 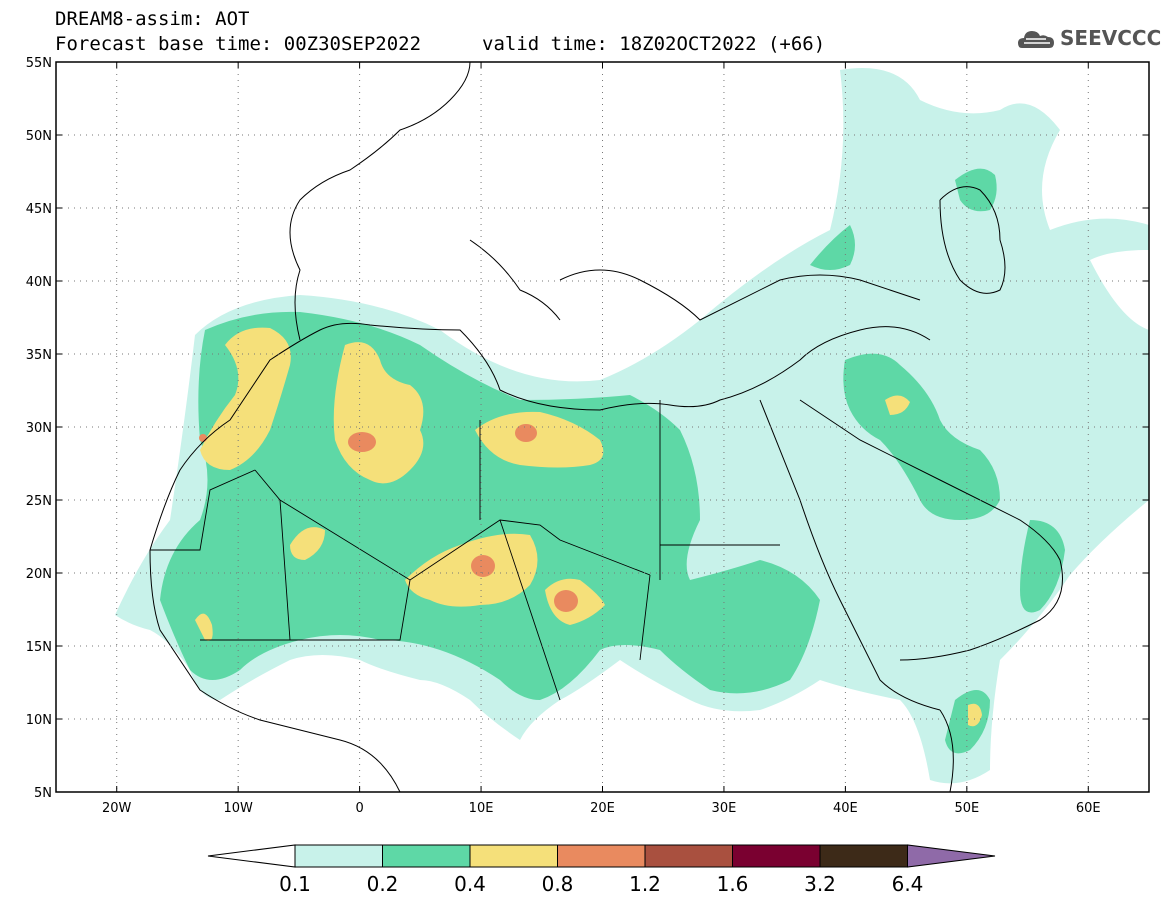 I want to click on forecast-base-time: Forecast base time: 00Z30SEP2022, so click(x=238, y=44).